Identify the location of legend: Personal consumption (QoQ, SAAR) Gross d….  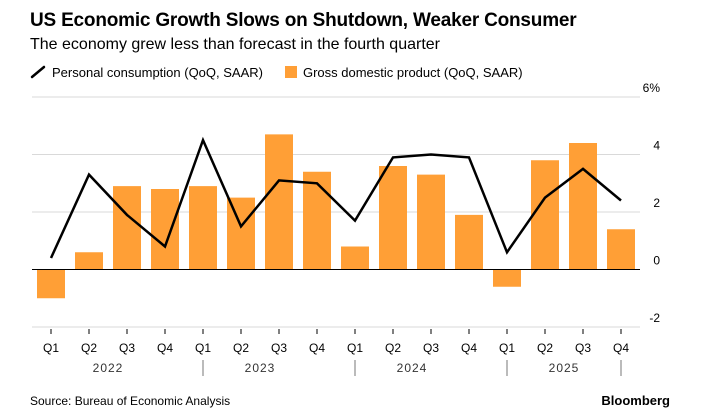
(287, 72).